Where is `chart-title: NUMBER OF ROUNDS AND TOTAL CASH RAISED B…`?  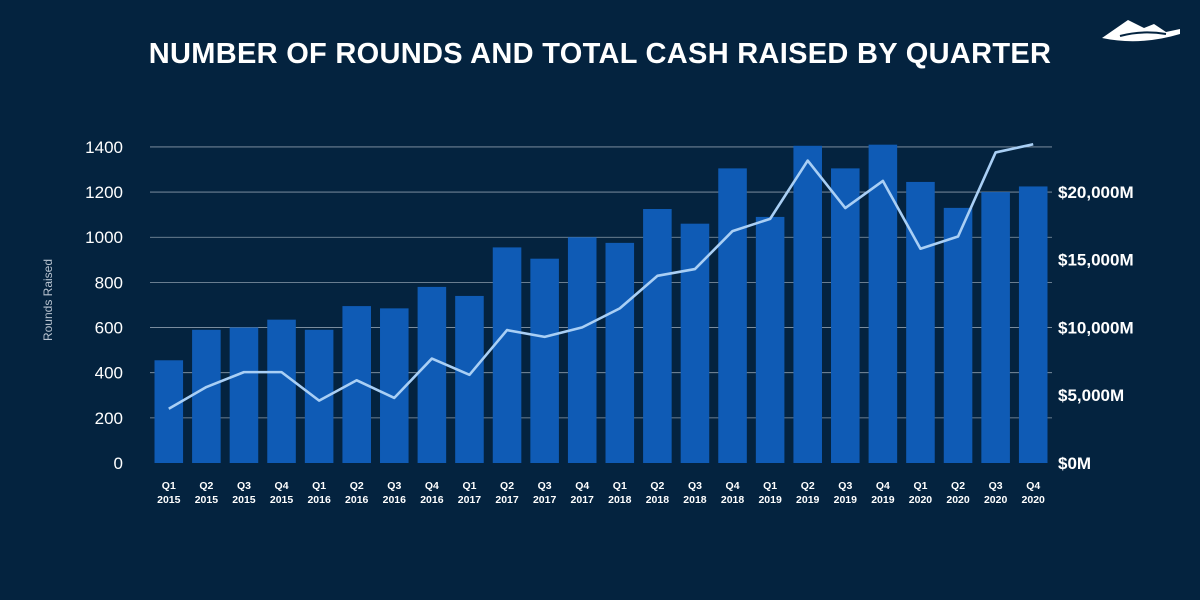
chart-title: NUMBER OF ROUNDS AND TOTAL CASH RAISED B… is located at coordinates (600, 54).